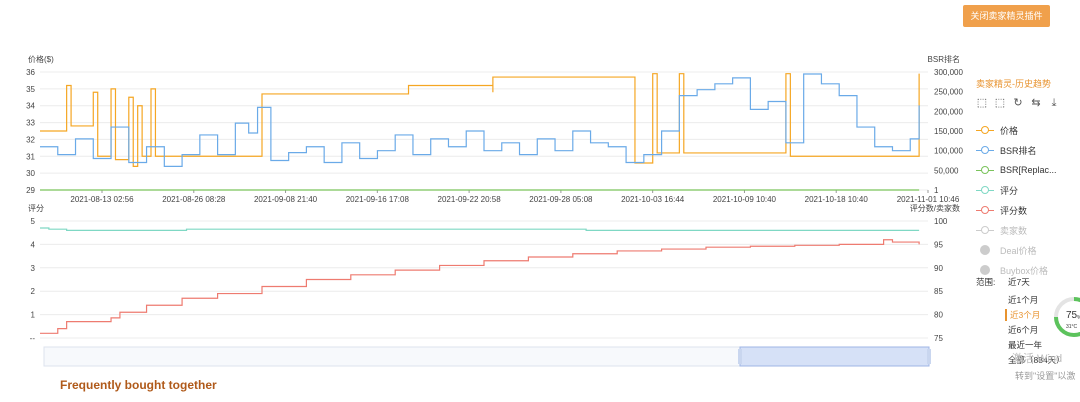 The height and width of the screenshot is (402, 1080). I want to click on left-tick-label: 32, so click(30, 139).